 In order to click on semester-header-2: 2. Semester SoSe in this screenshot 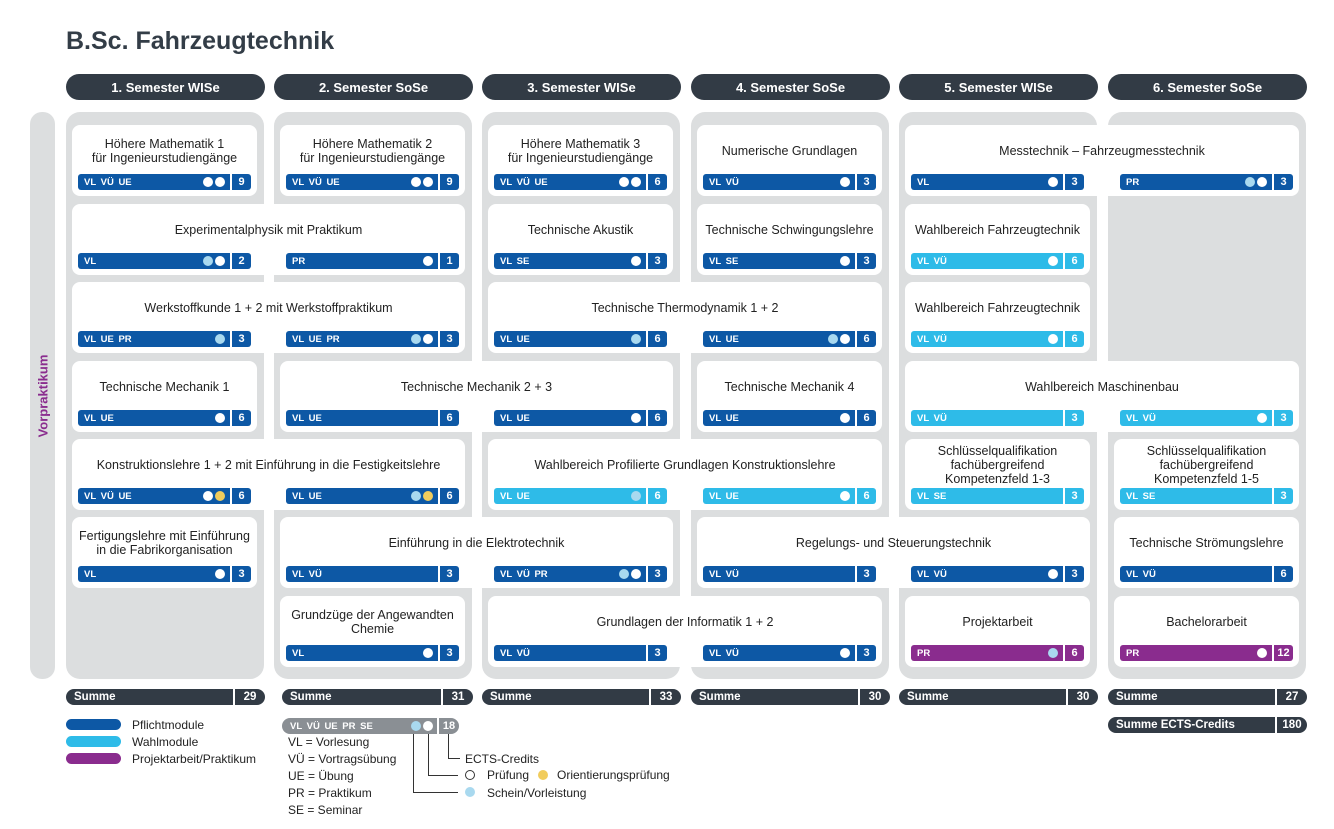, I will do `click(373, 87)`.